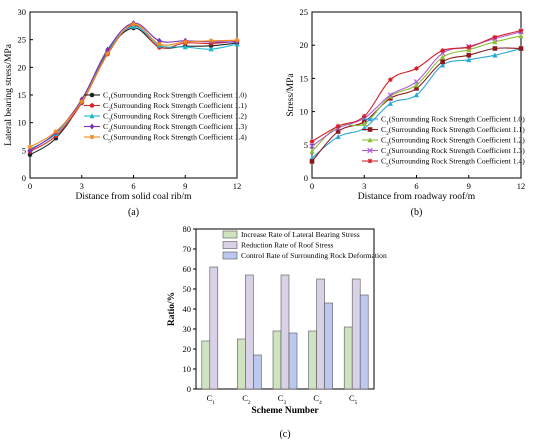 This screenshot has width=550, height=444. I want to click on chart-c-ticks: 0 10 20 30 40 50 60 70 80 C1 C2 C3 C4 C5, so click(270, 315).